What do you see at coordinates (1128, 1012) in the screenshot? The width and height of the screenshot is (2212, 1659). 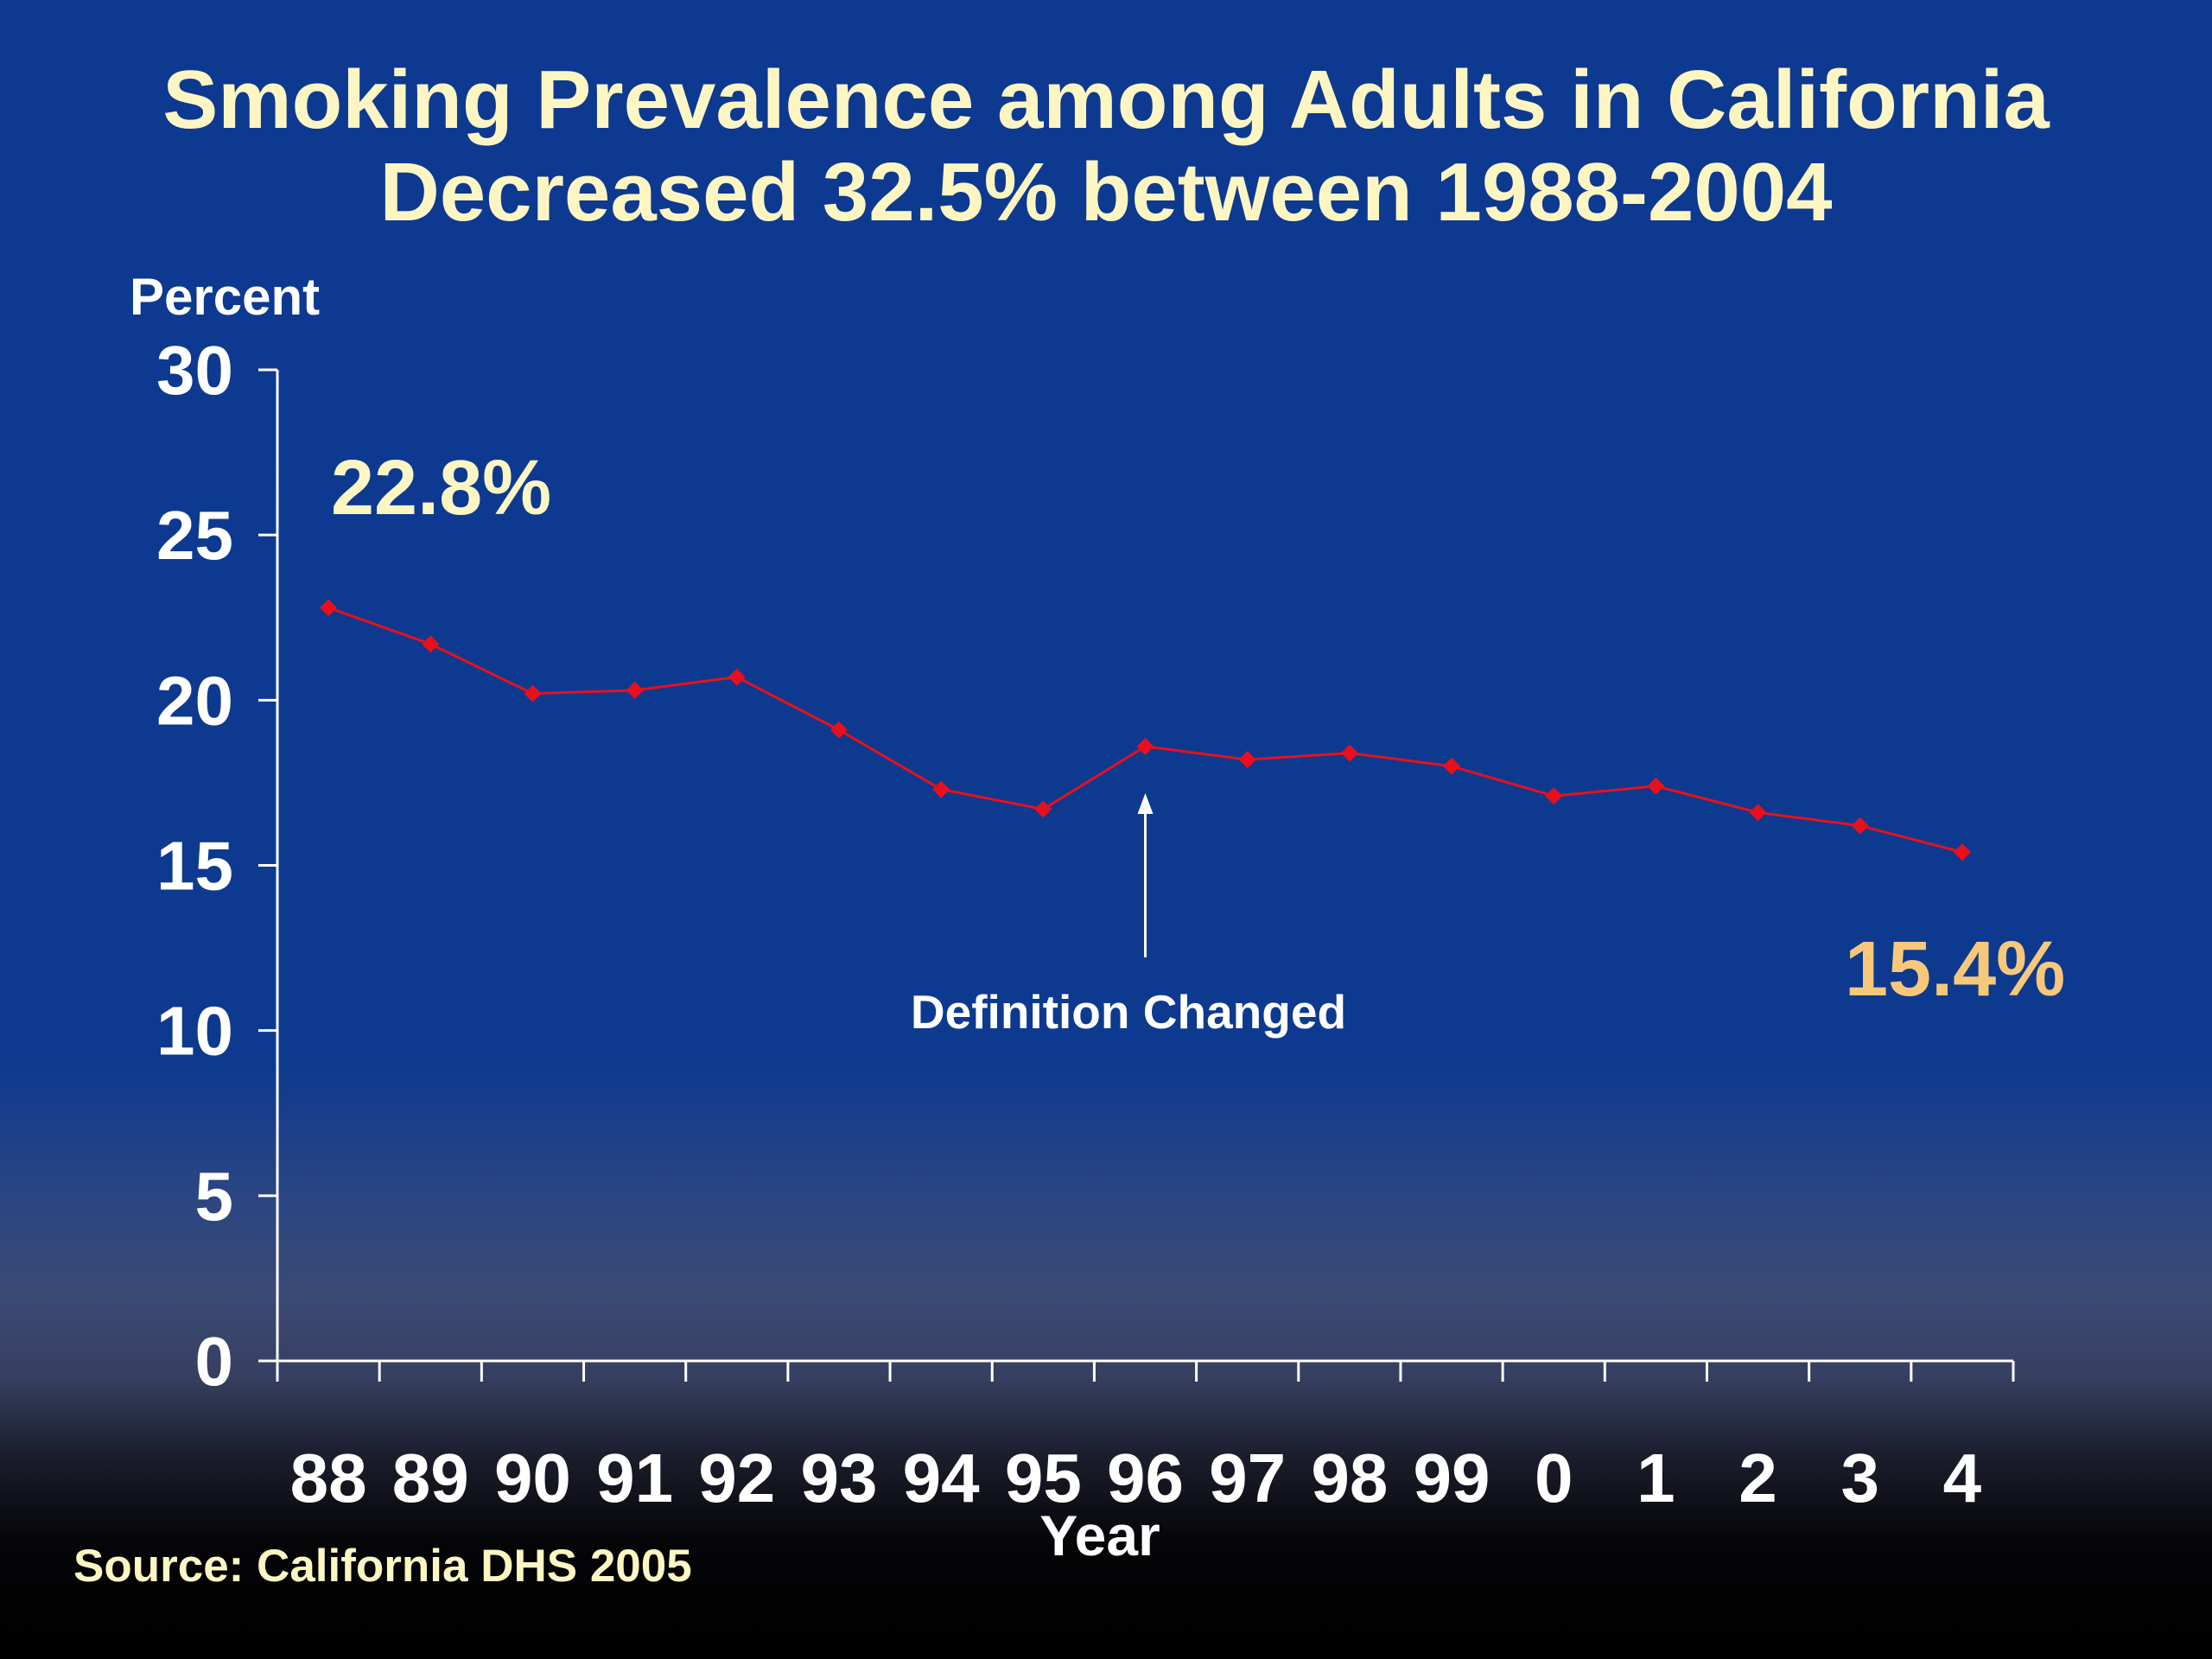 I see `definition-changed-label: Definition Changed` at bounding box center [1128, 1012].